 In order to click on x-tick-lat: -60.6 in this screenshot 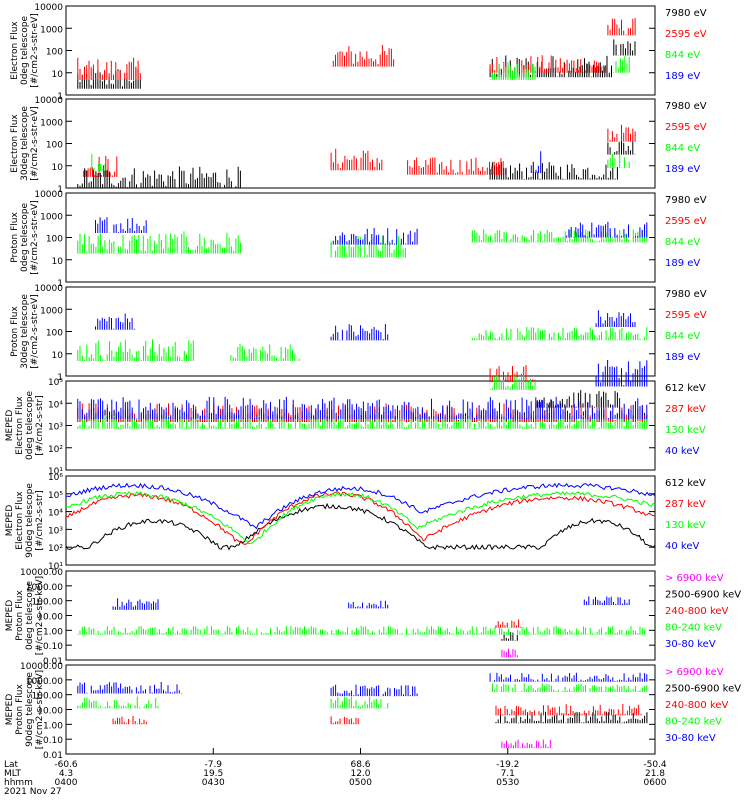, I will do `click(66, 765)`.